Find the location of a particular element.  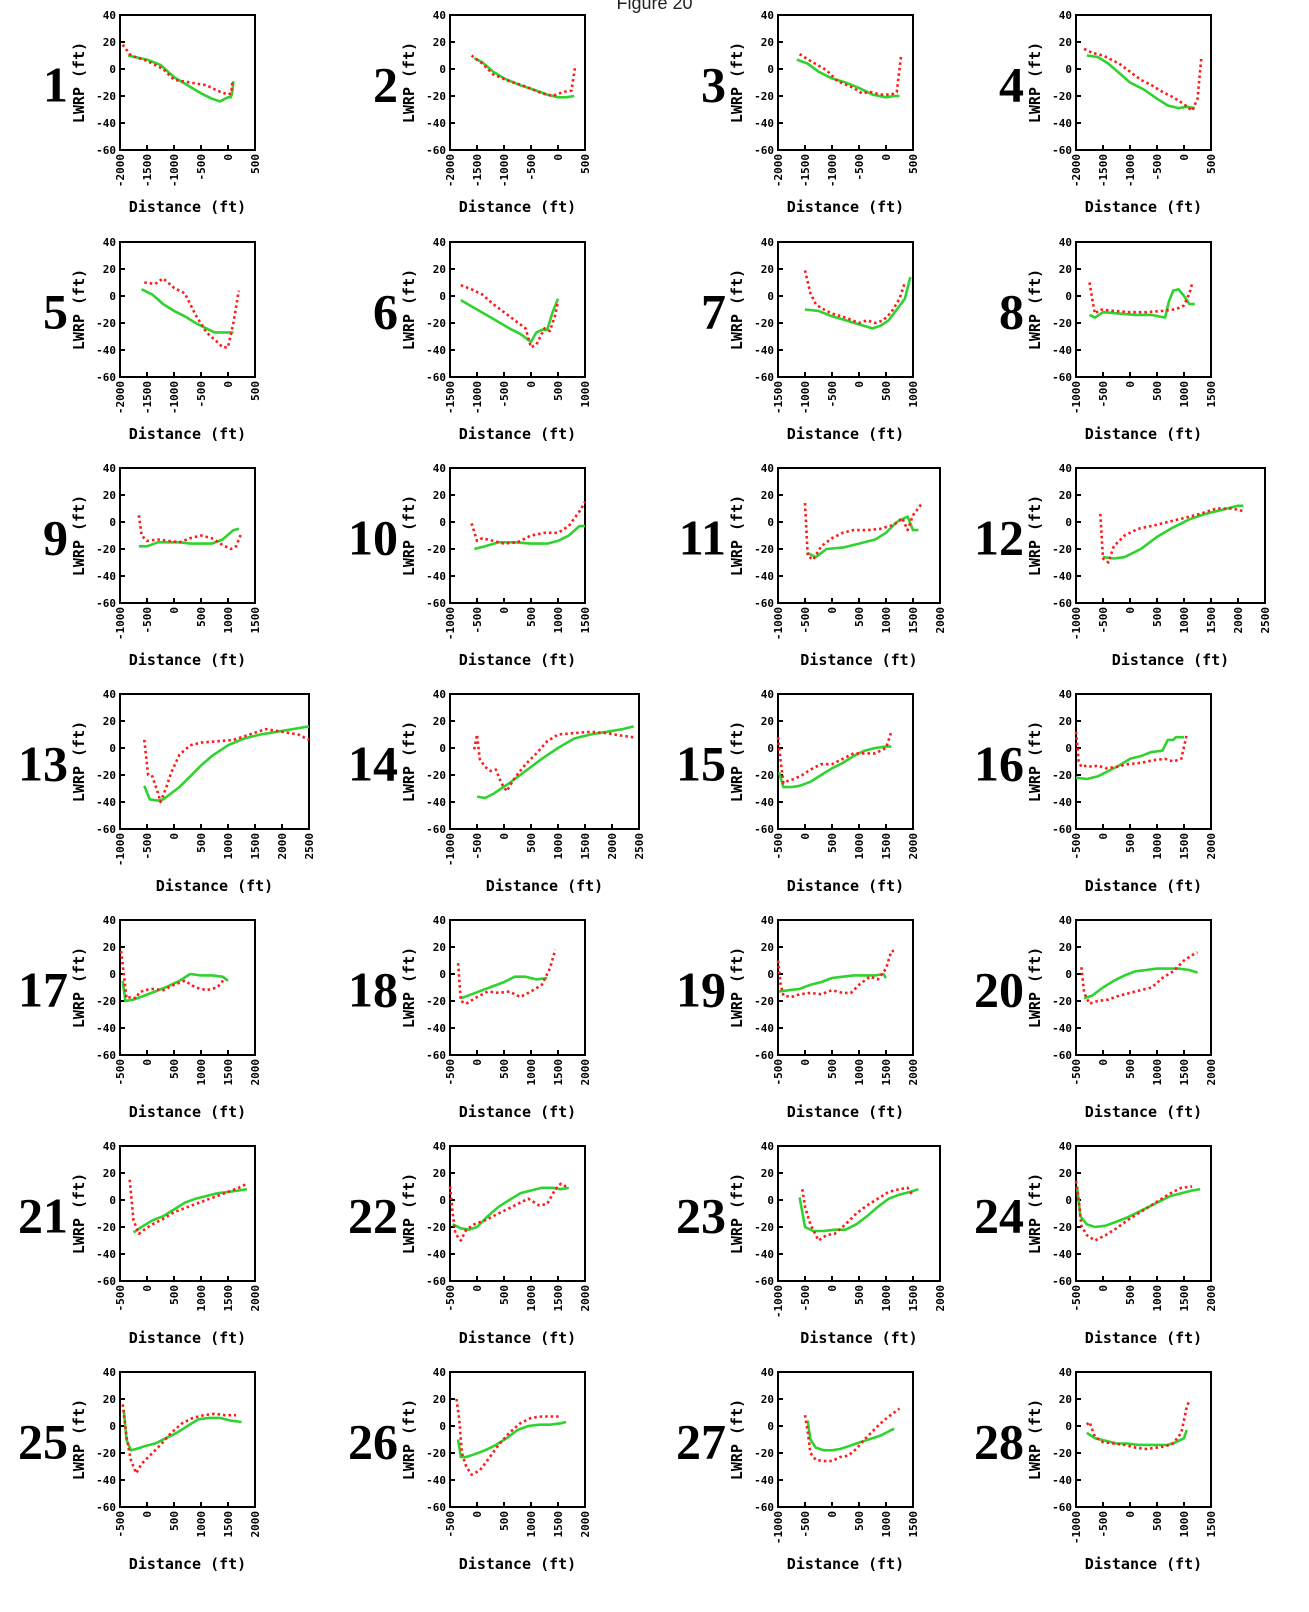

x-tick-label: -1500 is located at coordinates (1103, 170).